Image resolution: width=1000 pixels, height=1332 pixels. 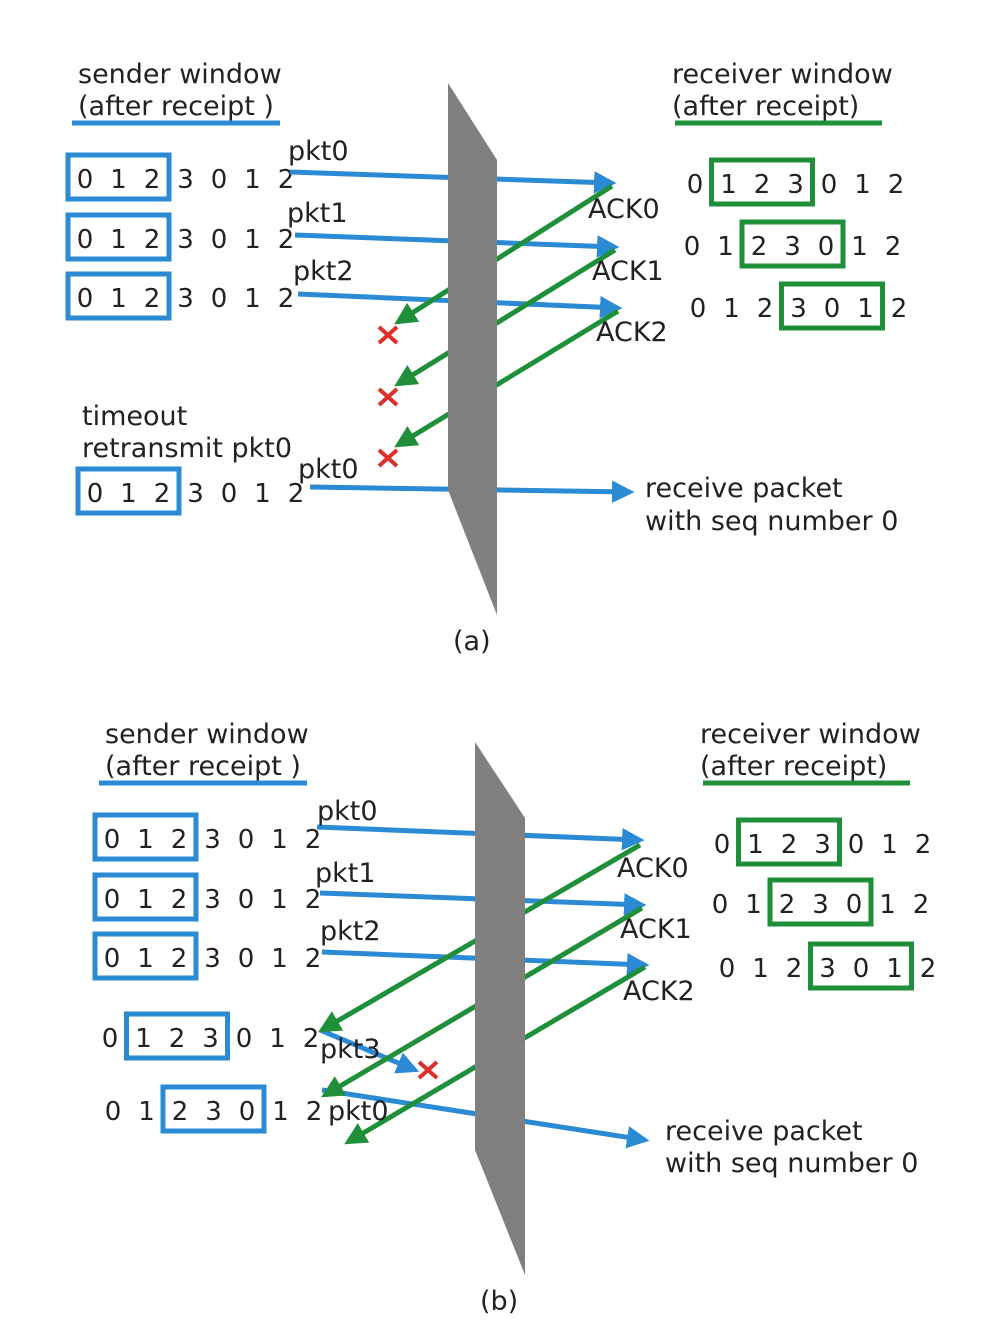 I want to click on receiver-subtitle: (after receipt), so click(x=793, y=766).